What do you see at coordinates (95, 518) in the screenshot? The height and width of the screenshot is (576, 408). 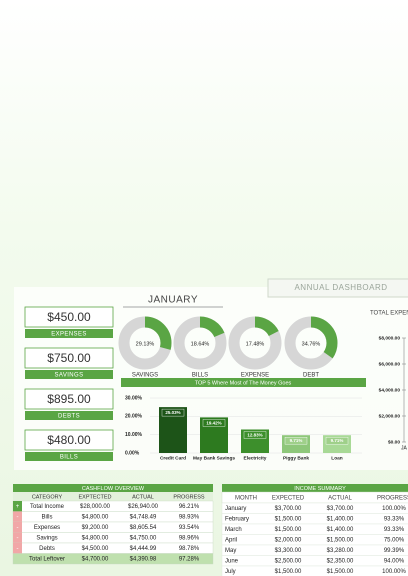 I see `table-cell: $4,800.00` at bounding box center [95, 518].